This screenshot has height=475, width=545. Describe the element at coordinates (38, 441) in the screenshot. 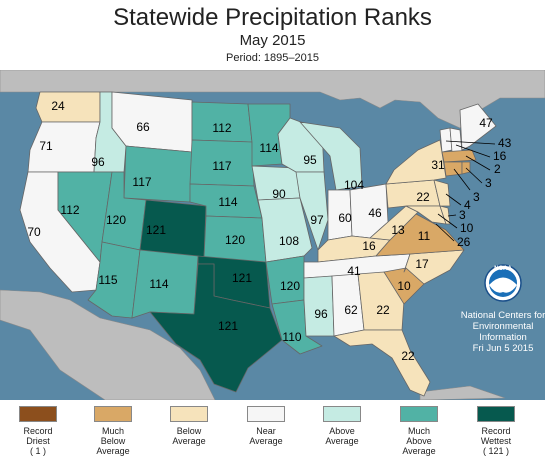

I see `legend-label-line: Driest` at that location.